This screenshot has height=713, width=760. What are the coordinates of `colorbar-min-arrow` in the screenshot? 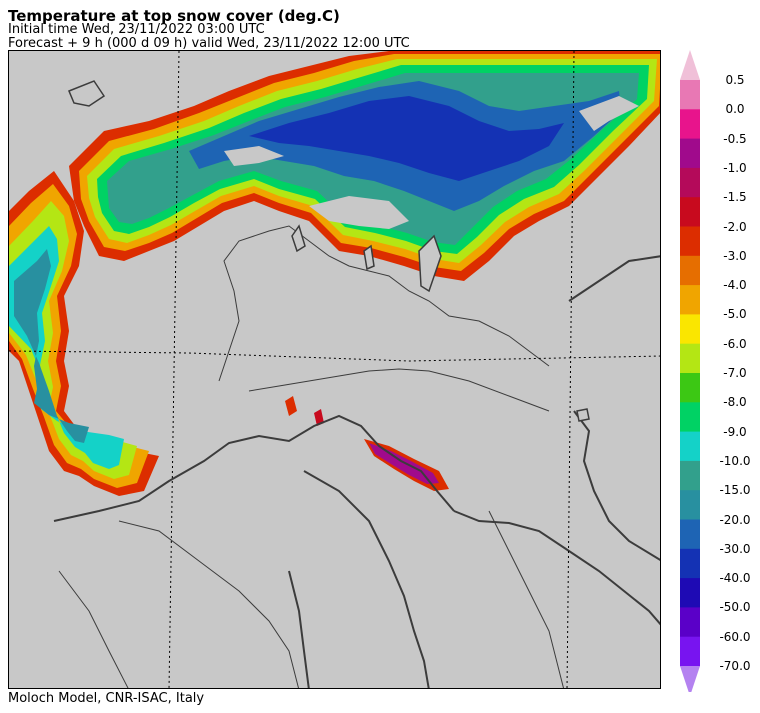 It's located at (690, 679).